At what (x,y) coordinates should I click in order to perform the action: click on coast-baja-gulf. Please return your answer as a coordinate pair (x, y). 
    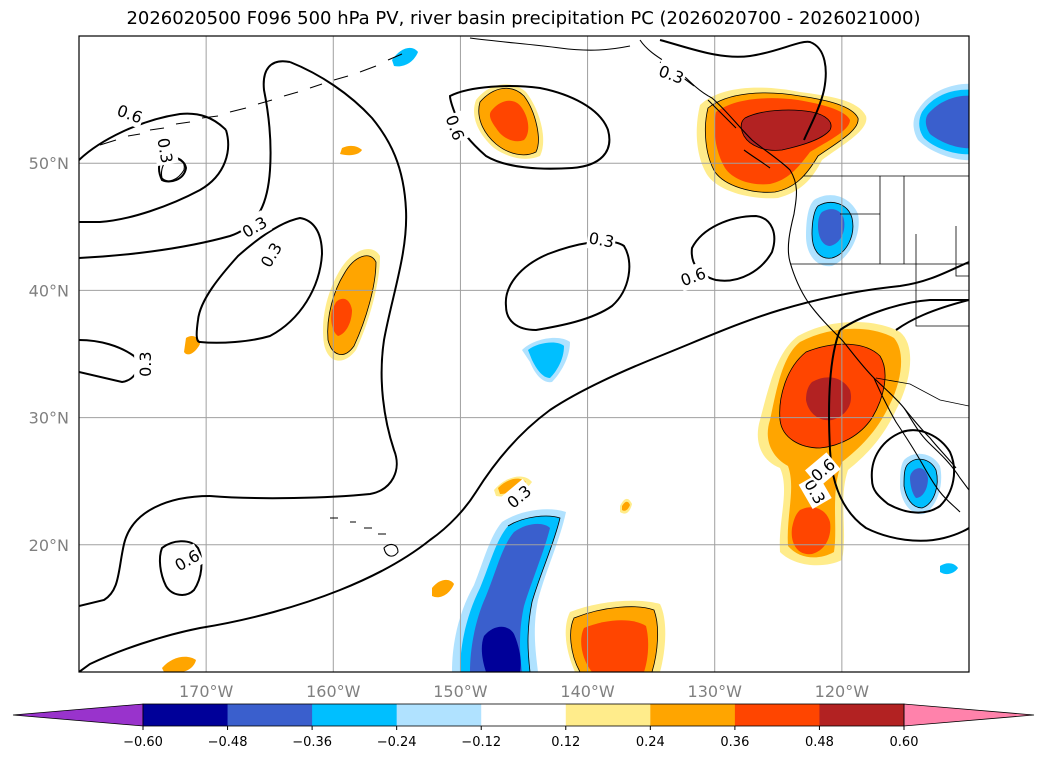
    Looking at the image, I should click on (930, 438).